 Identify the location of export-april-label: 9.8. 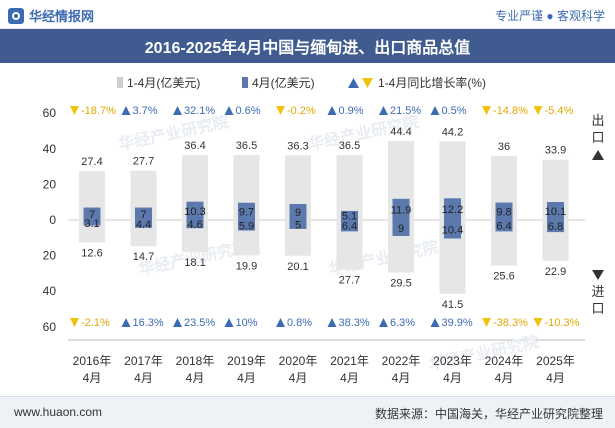
(503, 212).